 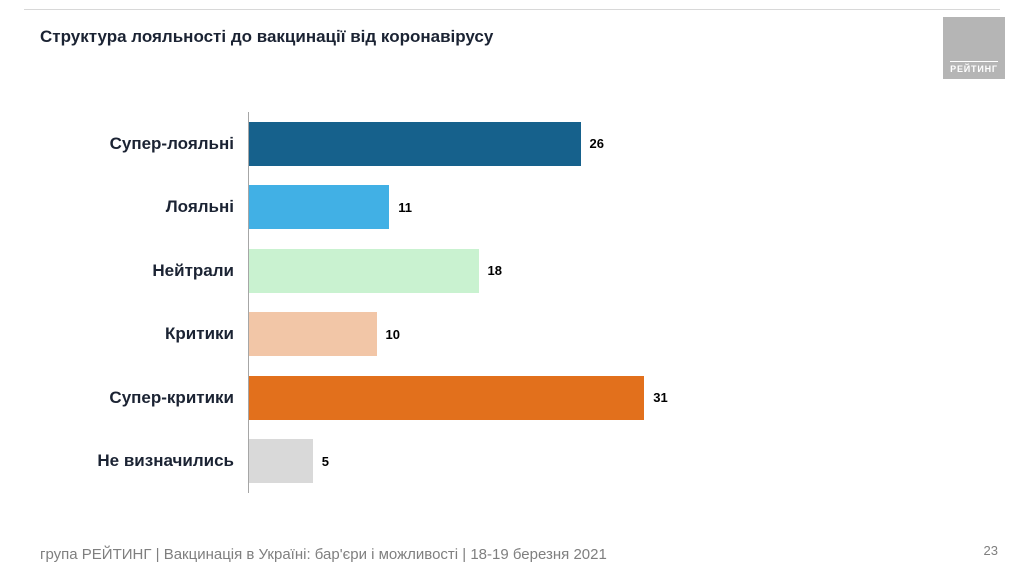 I want to click on bar-track: 11, so click(x=636, y=207).